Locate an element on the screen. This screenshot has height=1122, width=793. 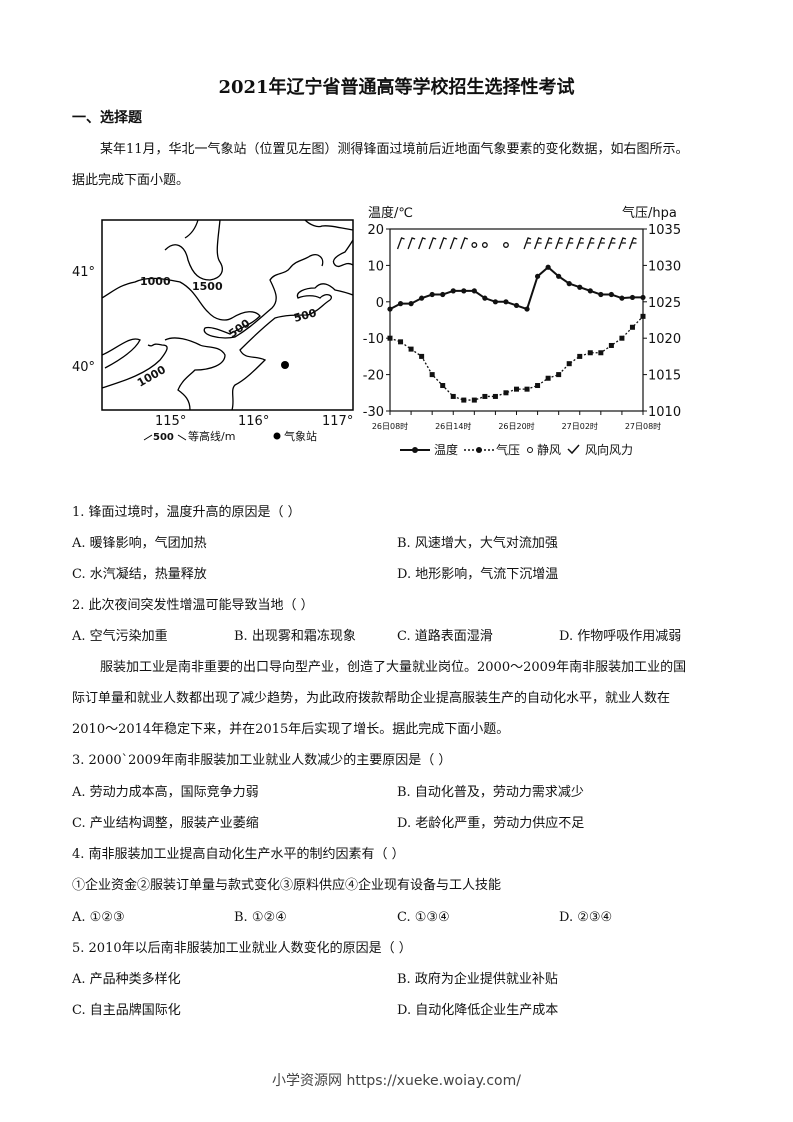
option-2d: D. 作物呼吸作用减弱 is located at coordinates (620, 636).